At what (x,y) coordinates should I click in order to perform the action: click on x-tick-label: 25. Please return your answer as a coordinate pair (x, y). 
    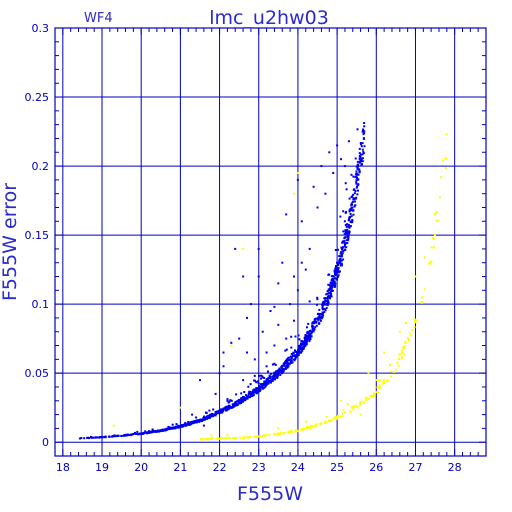
    Looking at the image, I should click on (337, 467).